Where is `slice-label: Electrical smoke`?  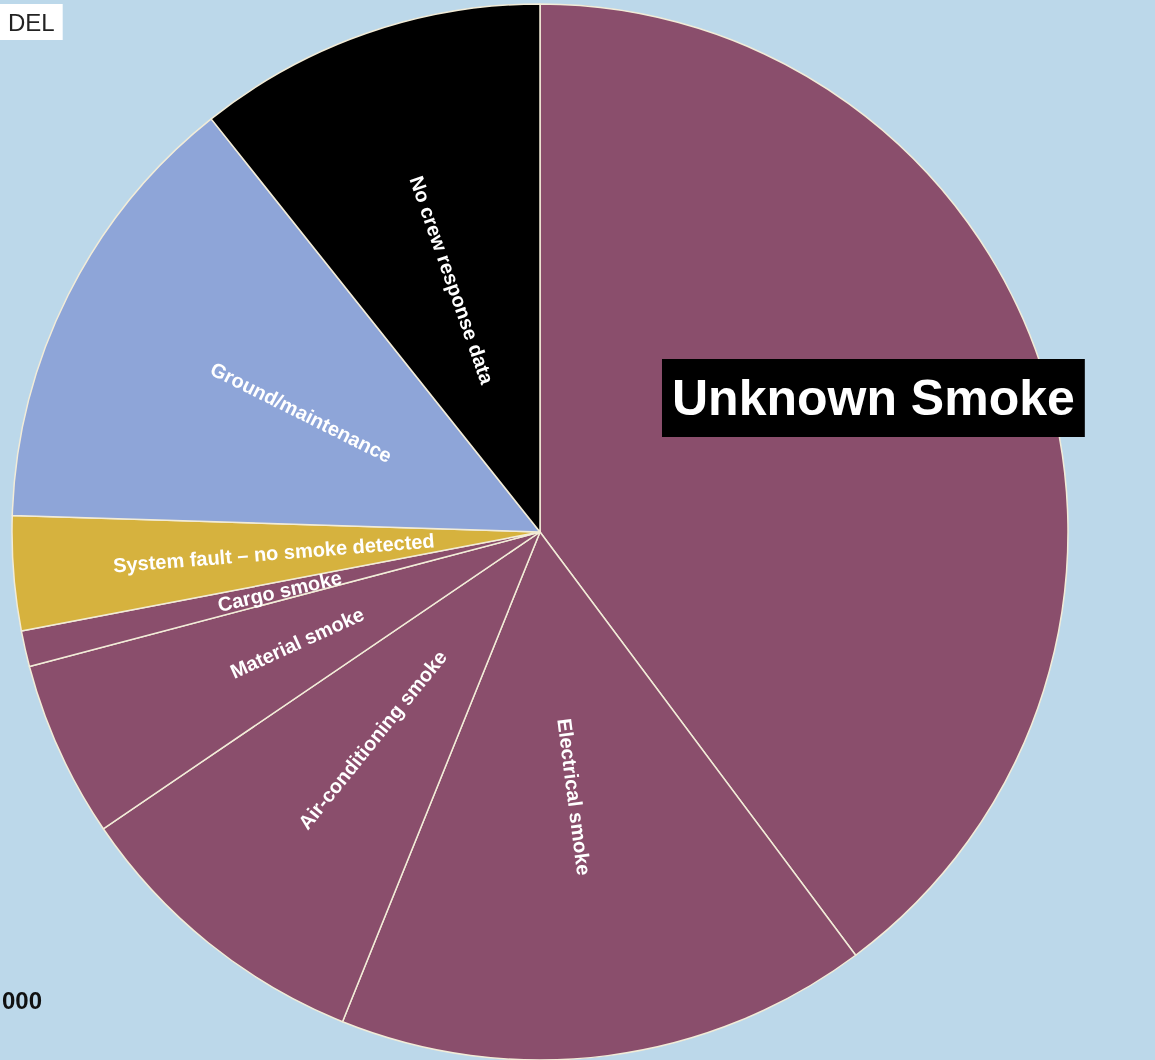
slice-label: Electrical smoke is located at coordinates (574, 797).